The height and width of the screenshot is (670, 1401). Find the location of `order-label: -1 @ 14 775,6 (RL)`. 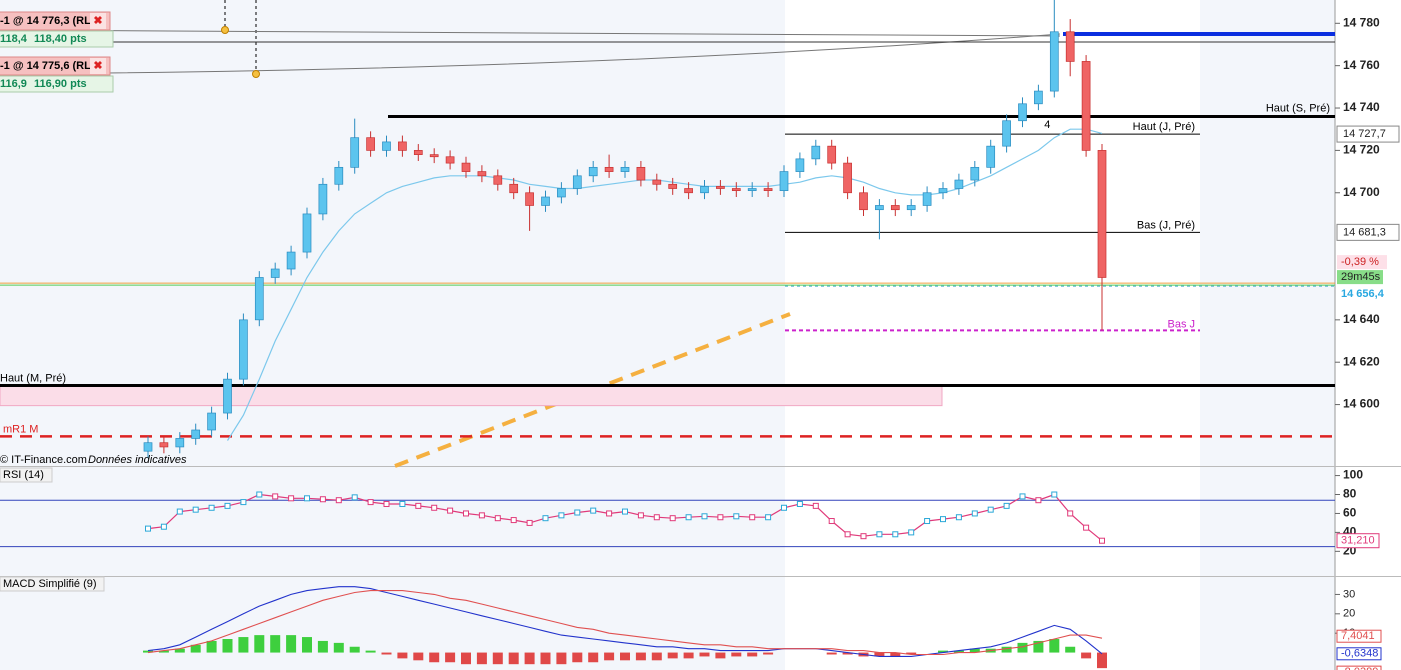

order-label: -1 @ 14 775,6 (RL) is located at coordinates (47, 66).